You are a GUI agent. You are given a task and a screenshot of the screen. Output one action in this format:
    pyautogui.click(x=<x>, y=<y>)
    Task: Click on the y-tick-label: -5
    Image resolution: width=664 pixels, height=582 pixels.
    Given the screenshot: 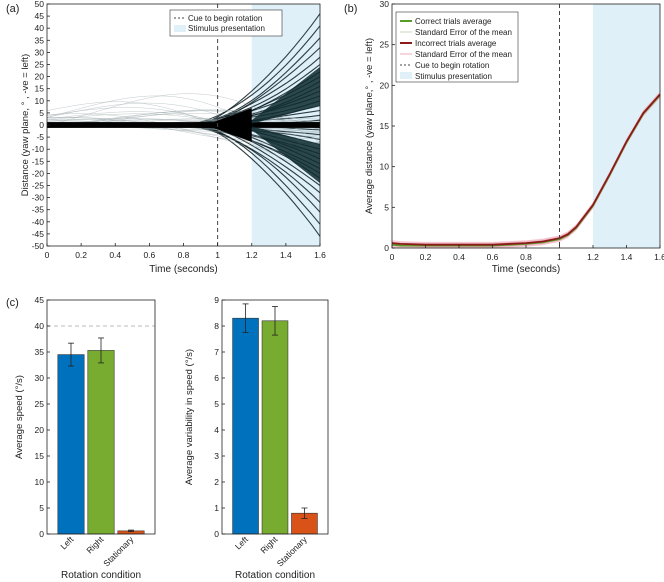 What is the action you would take?
    pyautogui.click(x=40, y=137)
    